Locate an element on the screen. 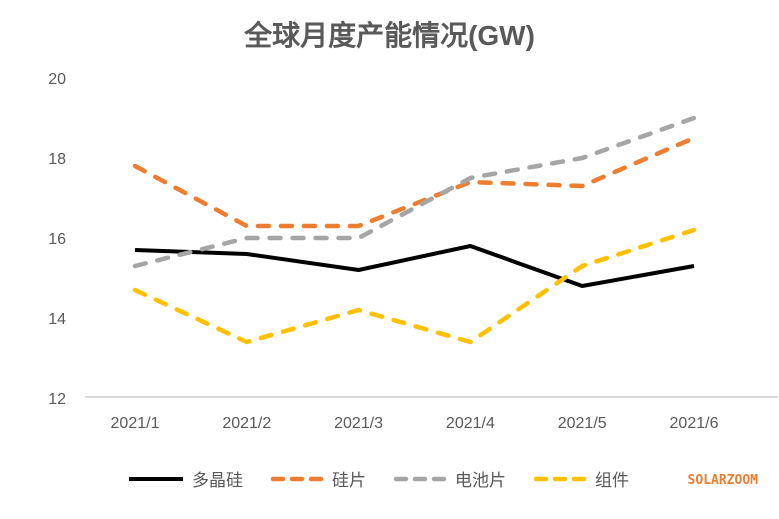 Image resolution: width=779 pixels, height=519 pixels. solid-line-swatch-icon is located at coordinates (156, 478).